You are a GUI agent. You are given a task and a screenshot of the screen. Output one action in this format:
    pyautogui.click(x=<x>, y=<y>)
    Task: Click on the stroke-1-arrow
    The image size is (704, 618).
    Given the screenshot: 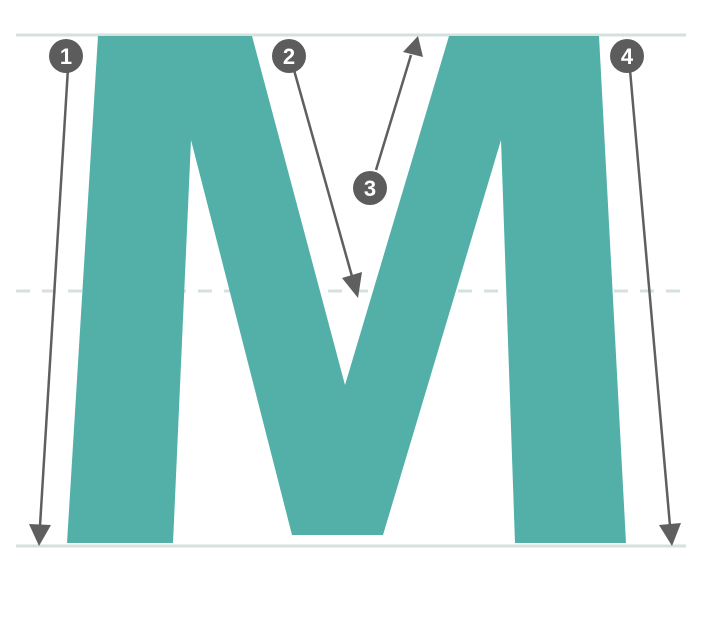 What is the action you would take?
    pyautogui.click(x=49, y=306)
    